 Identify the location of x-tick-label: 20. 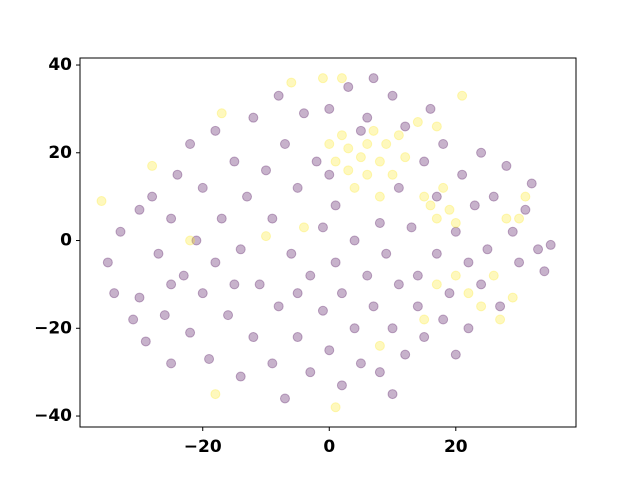
(456, 447).